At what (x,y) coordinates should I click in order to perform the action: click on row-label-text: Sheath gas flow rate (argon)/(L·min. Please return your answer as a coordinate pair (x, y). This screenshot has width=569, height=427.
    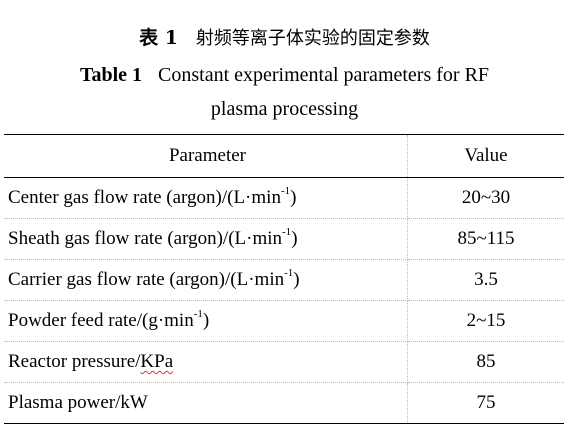
    Looking at the image, I should click on (145, 238).